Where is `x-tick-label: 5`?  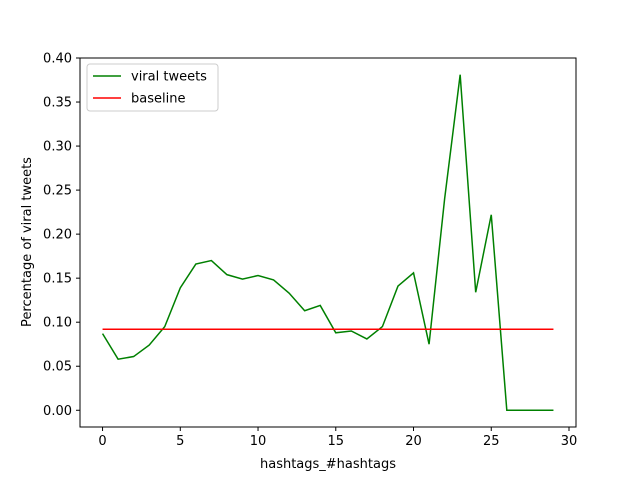 x-tick-label: 5 is located at coordinates (180, 441).